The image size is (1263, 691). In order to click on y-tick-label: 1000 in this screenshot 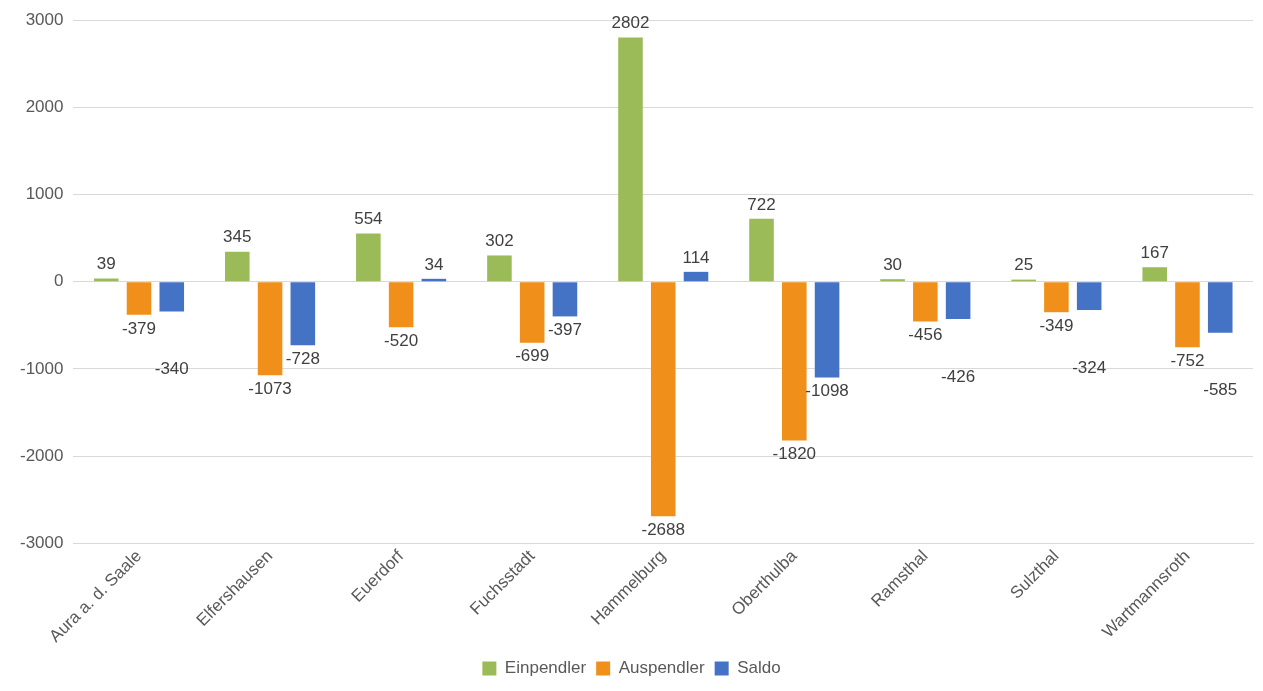, I will do `click(44, 194)`.